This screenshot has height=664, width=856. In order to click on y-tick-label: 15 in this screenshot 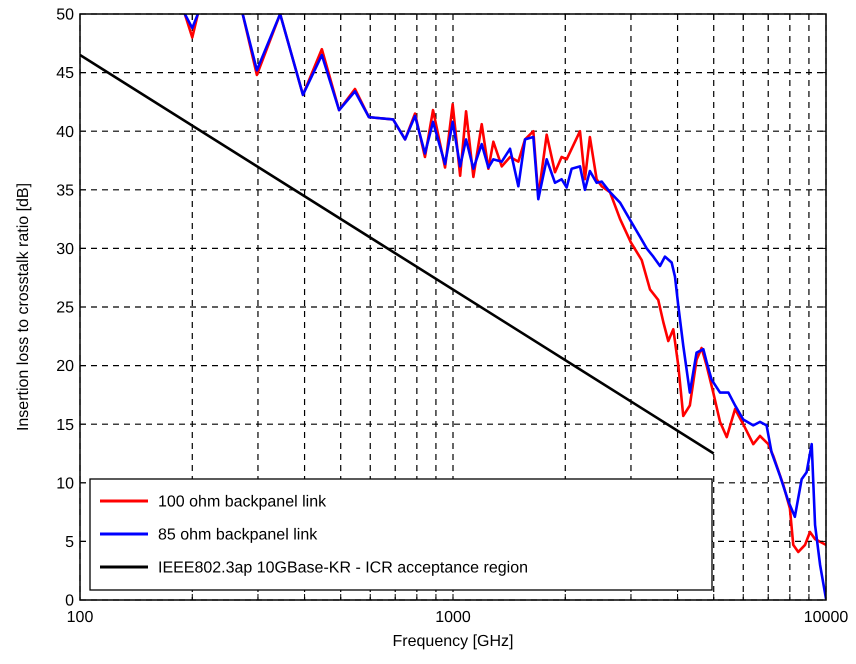, I will do `click(65, 425)`.